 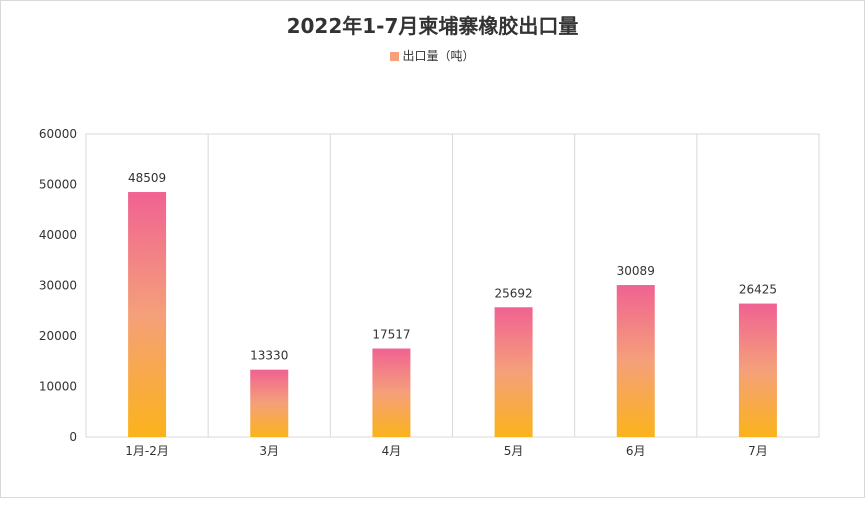 What do you see at coordinates (758, 290) in the screenshot?
I see `data-label: 26425` at bounding box center [758, 290].